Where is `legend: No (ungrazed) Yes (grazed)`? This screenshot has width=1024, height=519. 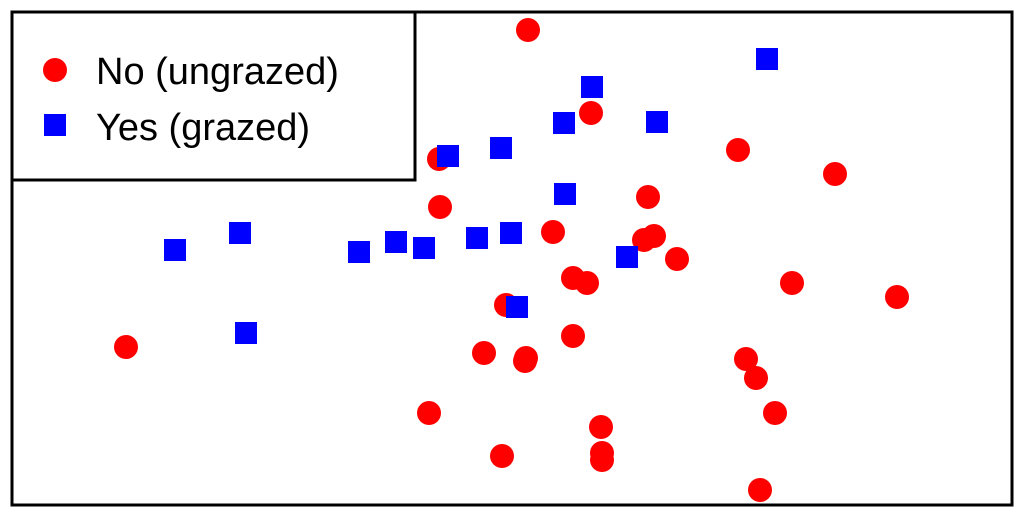
legend: No (ungrazed) Yes (grazed) is located at coordinates (213, 96).